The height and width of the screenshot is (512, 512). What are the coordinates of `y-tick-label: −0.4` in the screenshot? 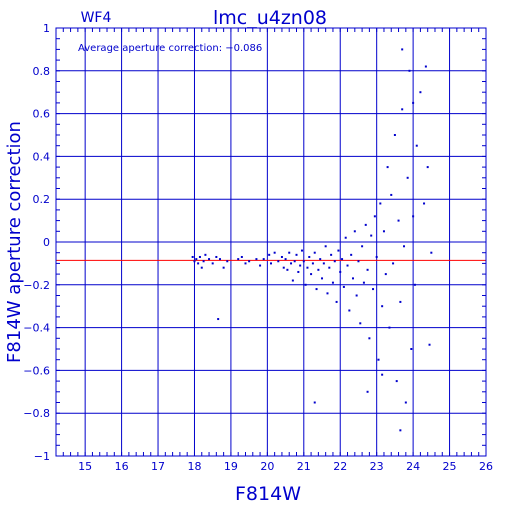 It's located at (36, 328).